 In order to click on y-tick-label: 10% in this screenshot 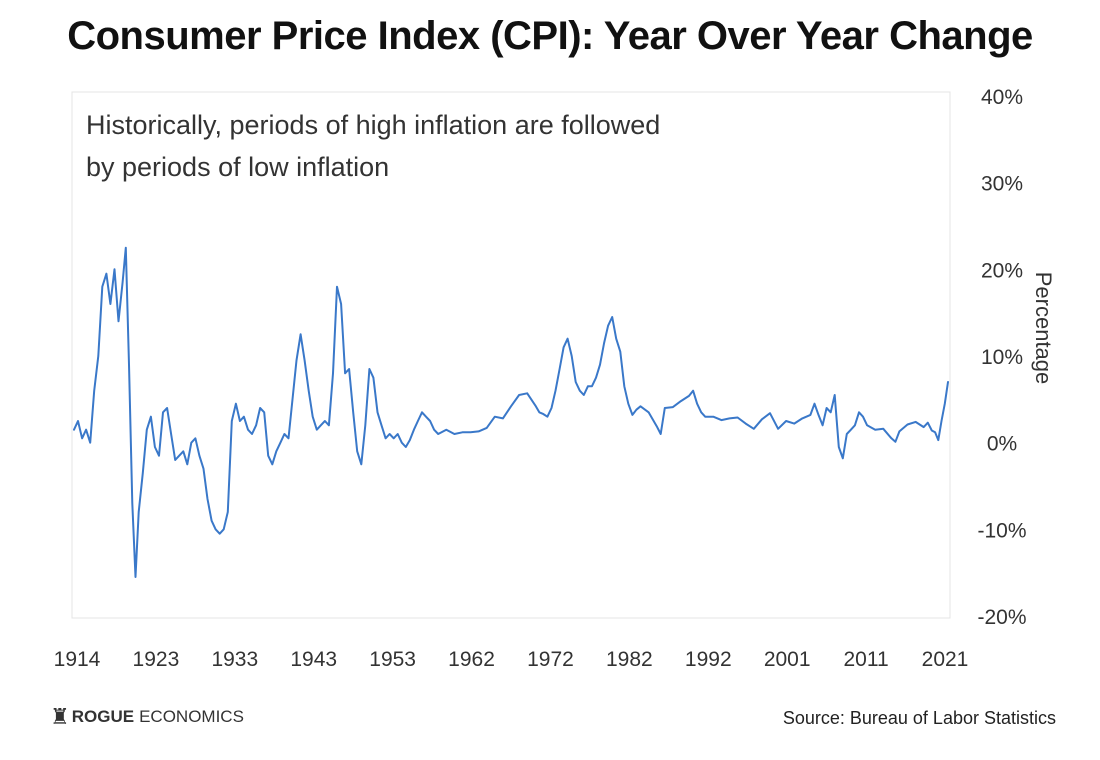, I will do `click(1002, 357)`.